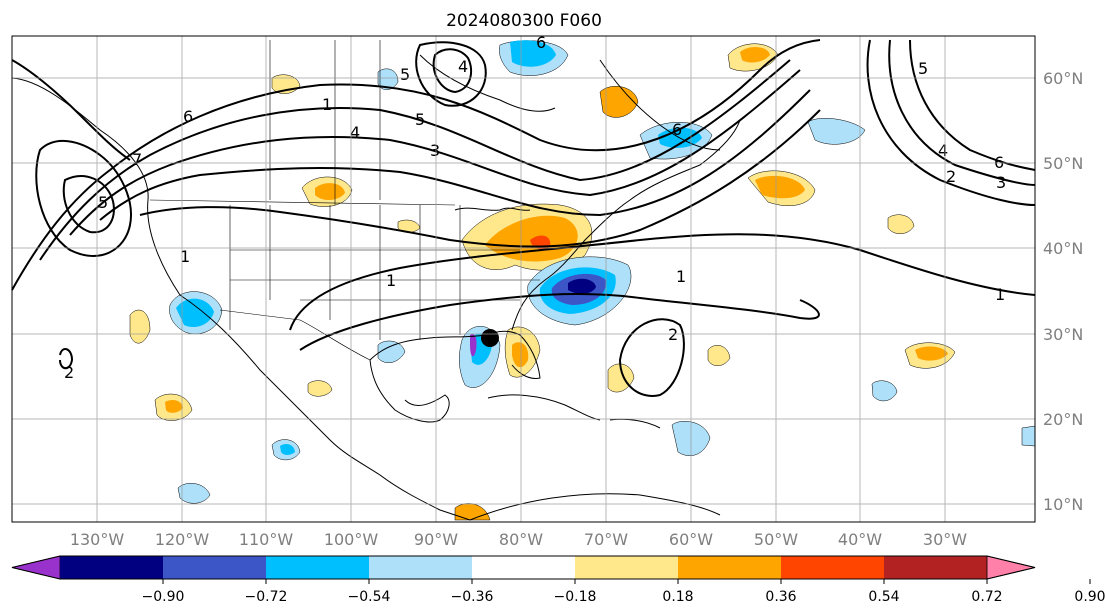 The width and height of the screenshot is (1105, 615). What do you see at coordinates (544, 407) in the screenshot?
I see `cuba-outline` at bounding box center [544, 407].